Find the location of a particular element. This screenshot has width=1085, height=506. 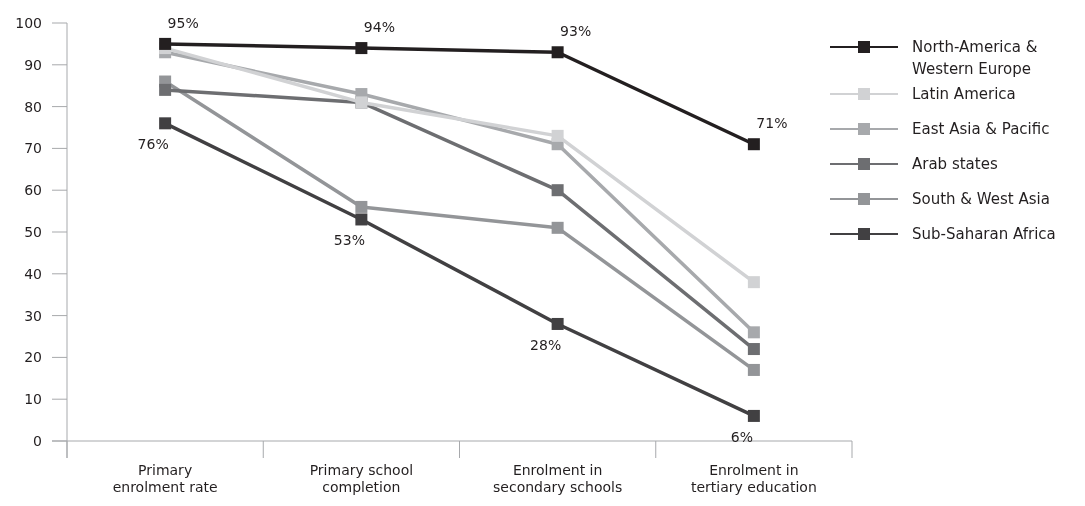

data-label: 71% is located at coordinates (772, 123).